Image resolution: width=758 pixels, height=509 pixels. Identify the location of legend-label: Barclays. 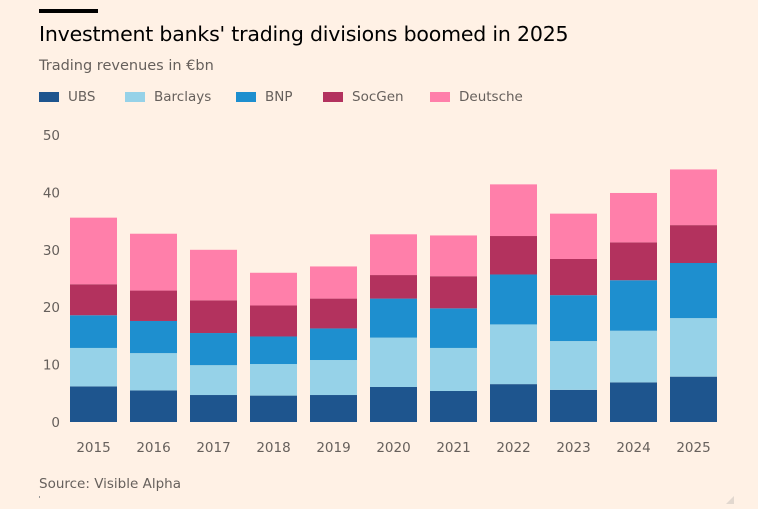
(183, 97).